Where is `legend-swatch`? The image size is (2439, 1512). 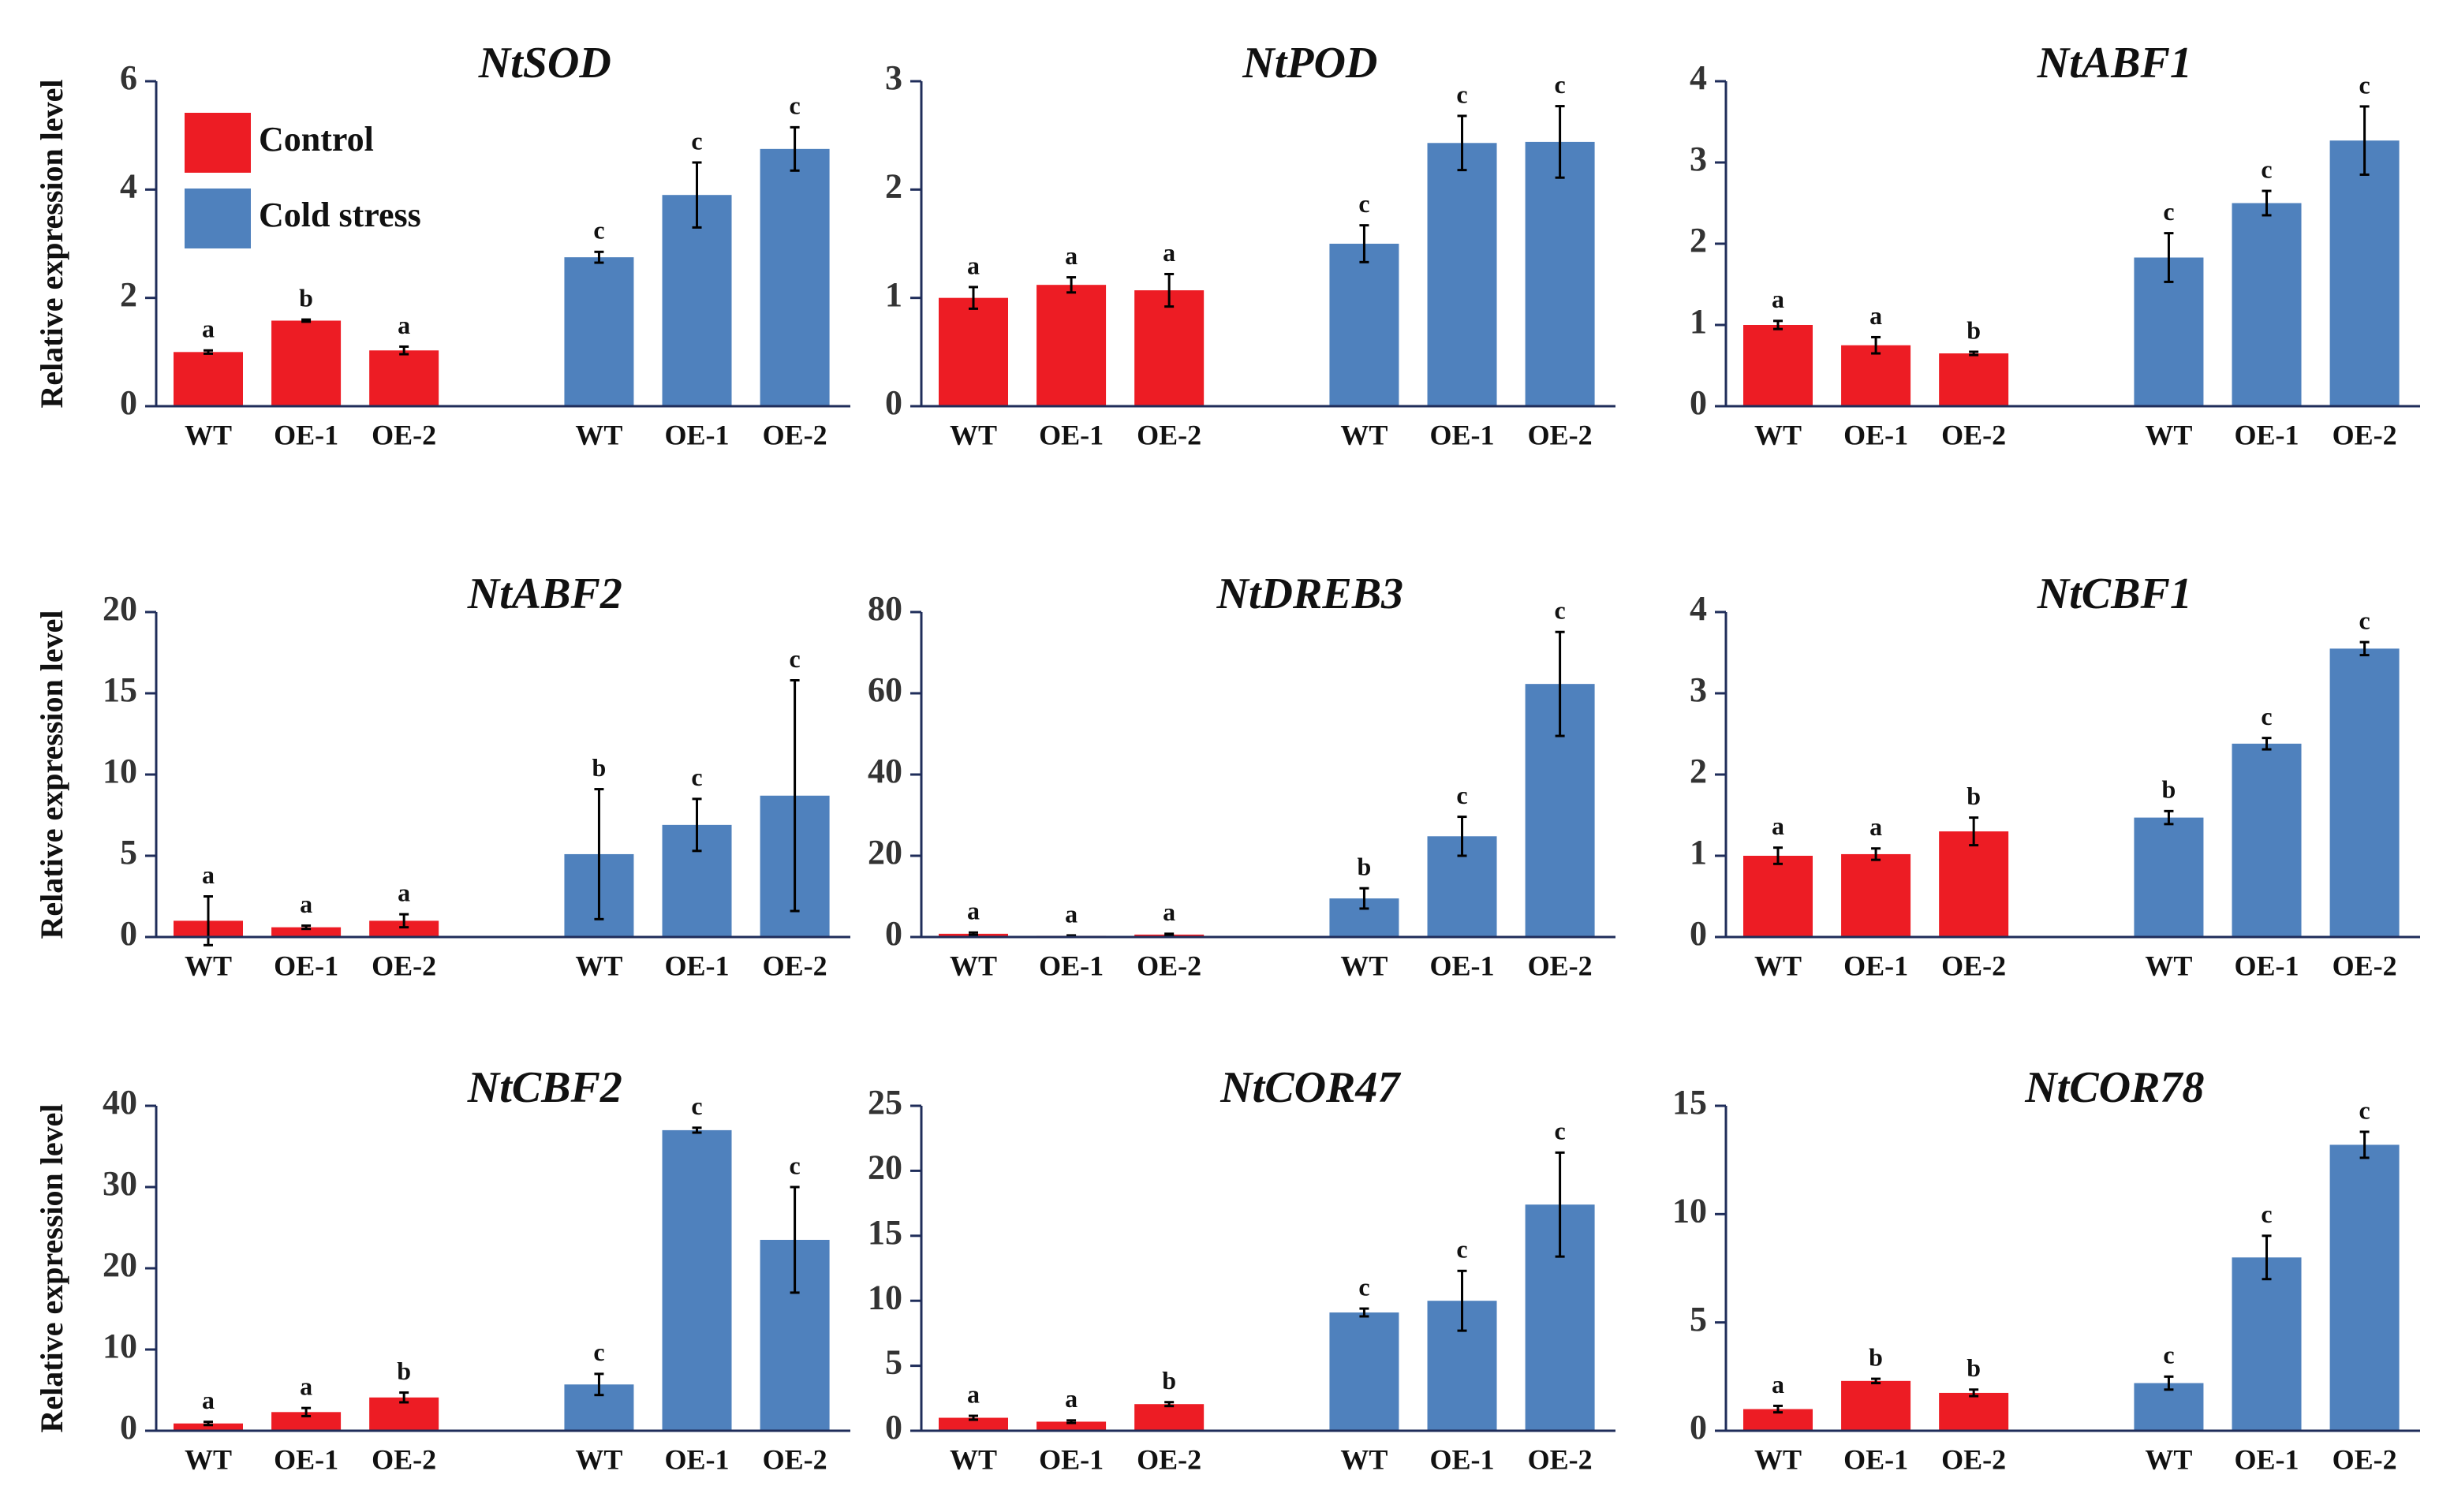
legend-swatch is located at coordinates (218, 143).